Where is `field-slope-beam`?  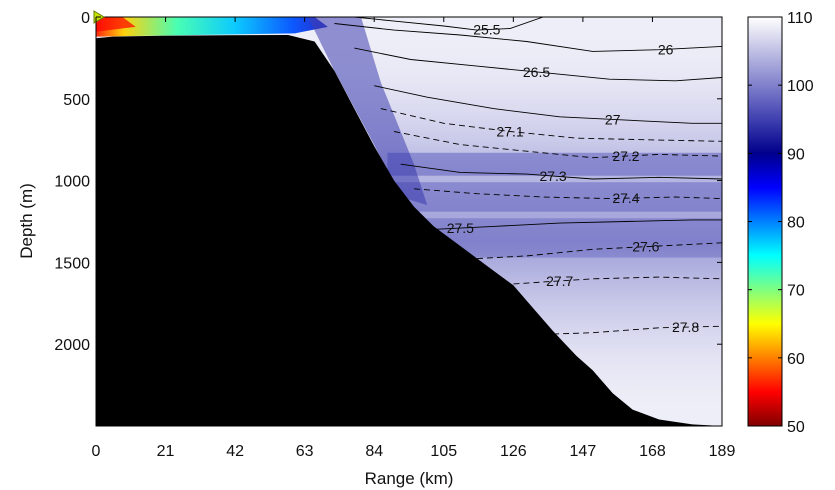
field-slope-beam is located at coordinates (367, 111).